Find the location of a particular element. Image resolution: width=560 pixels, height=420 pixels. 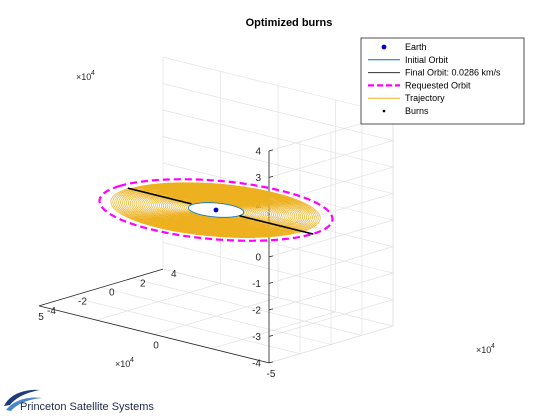

plot-data is located at coordinates (216, 210).